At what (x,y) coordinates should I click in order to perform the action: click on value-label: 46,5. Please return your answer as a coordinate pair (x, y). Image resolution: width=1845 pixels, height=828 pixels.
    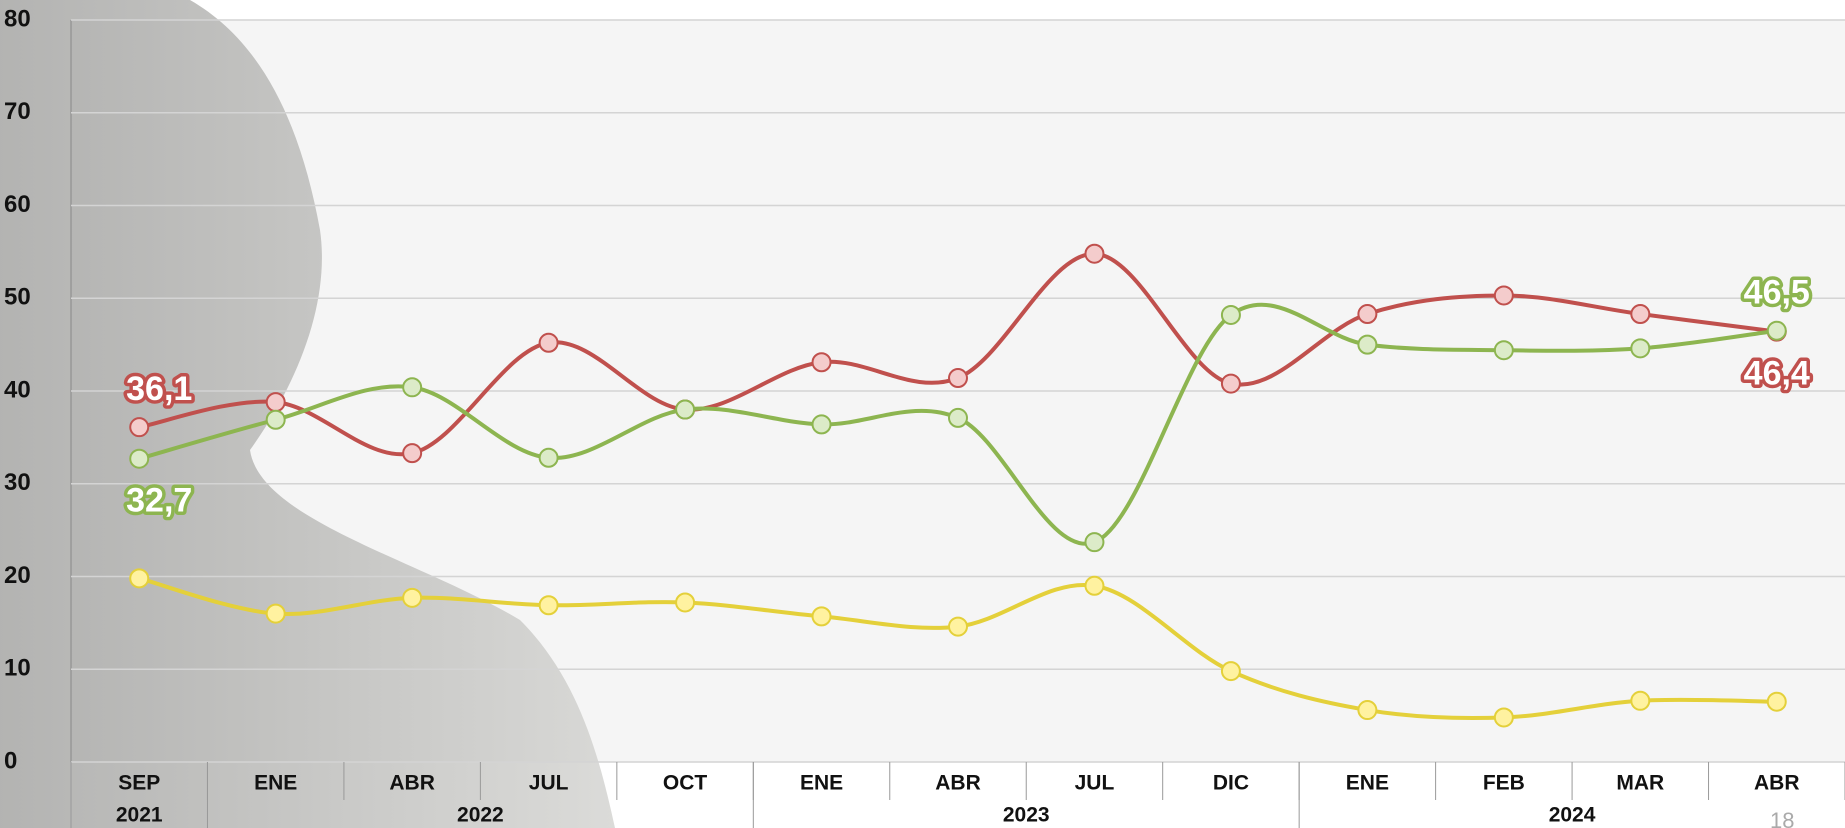
    Looking at the image, I should click on (1777, 293).